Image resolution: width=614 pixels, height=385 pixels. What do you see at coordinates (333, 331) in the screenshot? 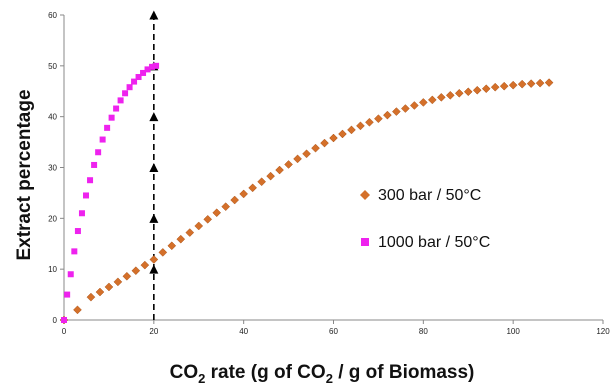
I see `x-tick-label: 60` at bounding box center [333, 331].